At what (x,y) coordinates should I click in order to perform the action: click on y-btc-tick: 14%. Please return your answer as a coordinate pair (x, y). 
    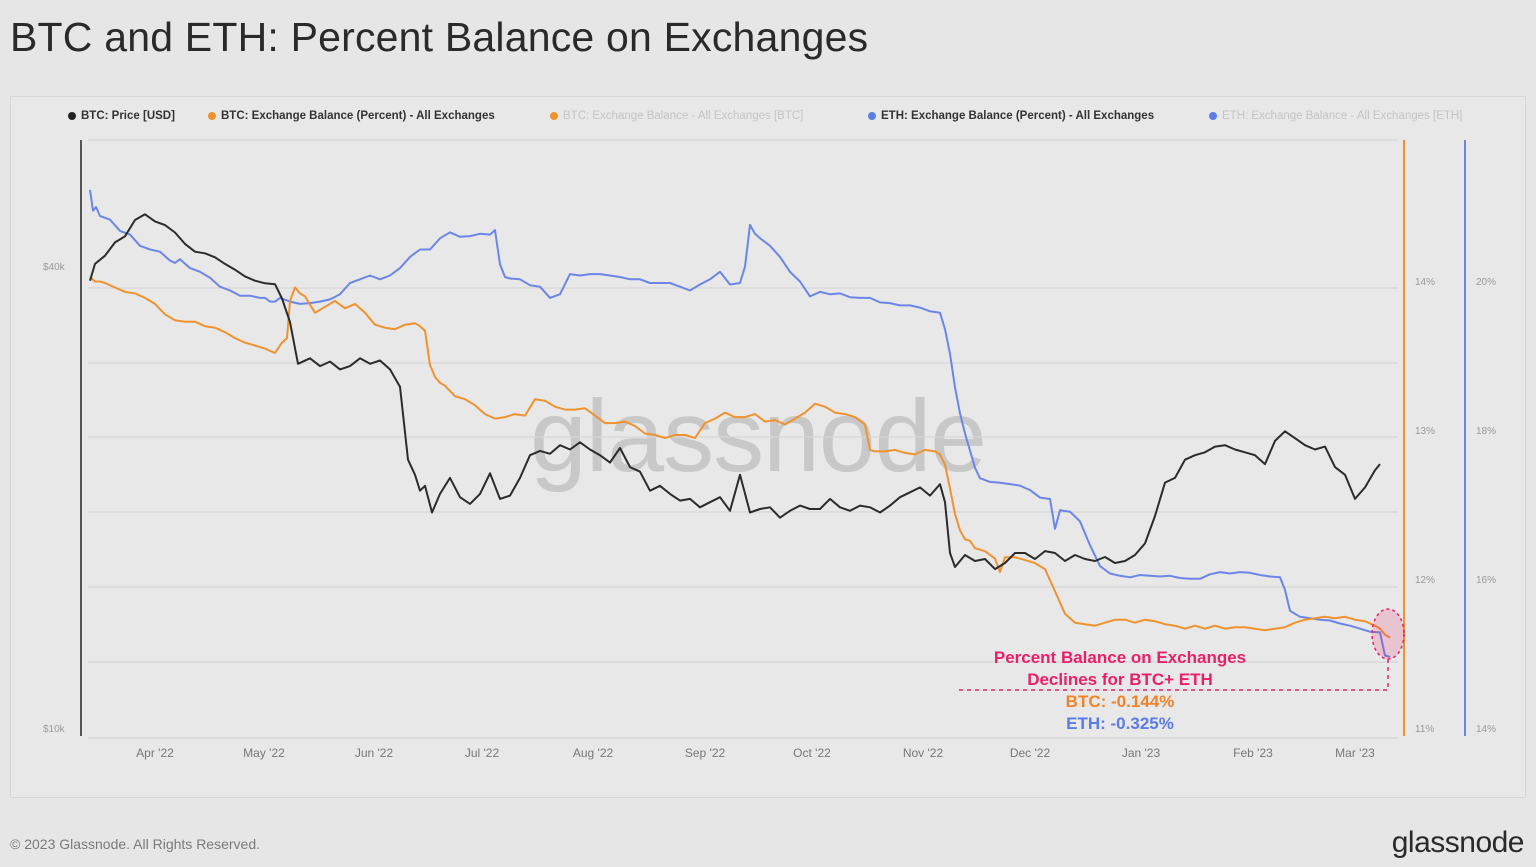
    Looking at the image, I should click on (1425, 282).